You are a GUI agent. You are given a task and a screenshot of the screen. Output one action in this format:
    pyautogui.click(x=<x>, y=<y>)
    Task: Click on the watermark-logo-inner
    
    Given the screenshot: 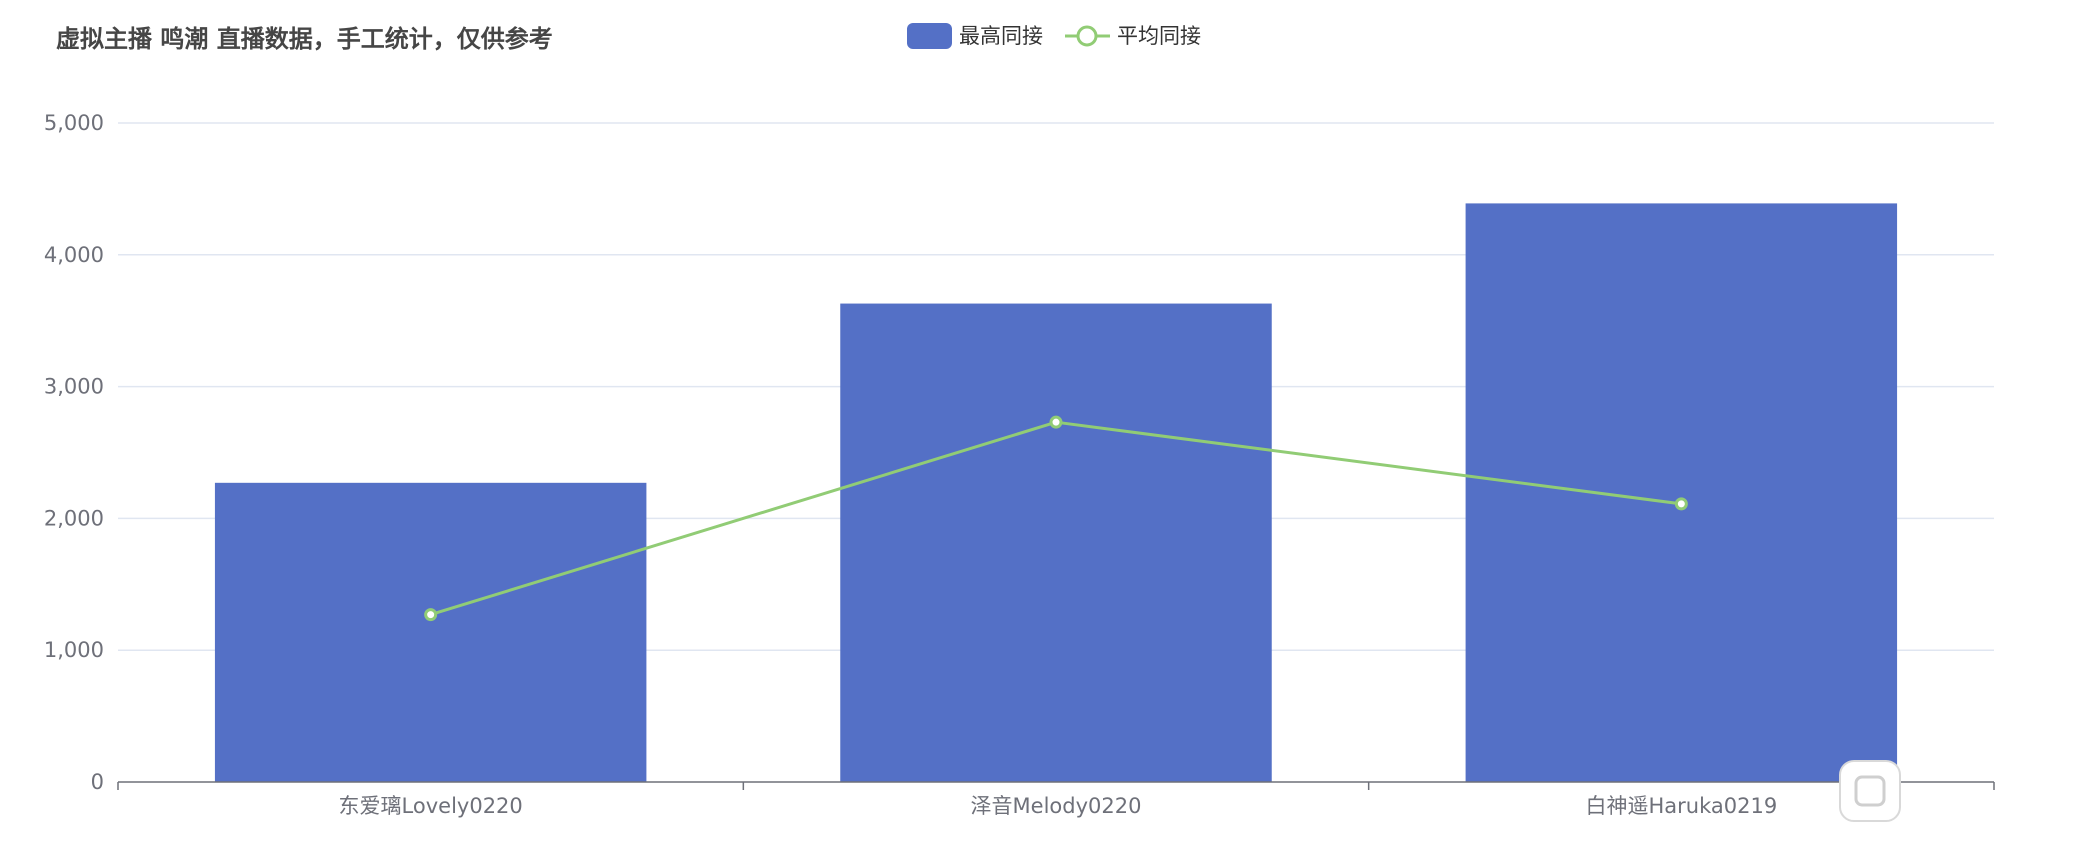 What is the action you would take?
    pyautogui.click(x=1870, y=791)
    